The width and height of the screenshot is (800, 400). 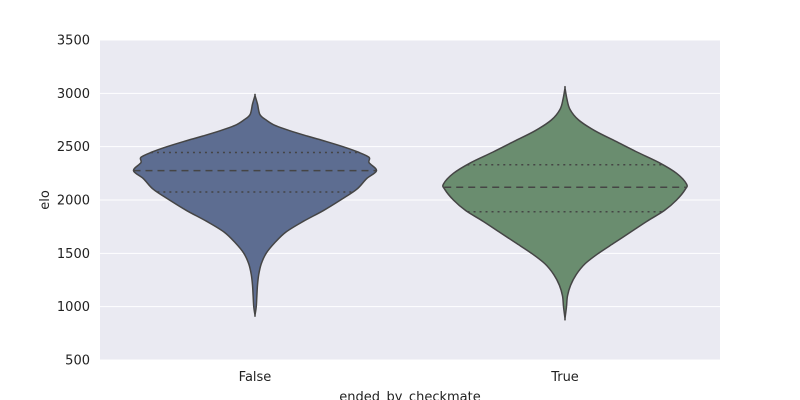 What do you see at coordinates (77, 361) in the screenshot?
I see `y-tick-label: 500` at bounding box center [77, 361].